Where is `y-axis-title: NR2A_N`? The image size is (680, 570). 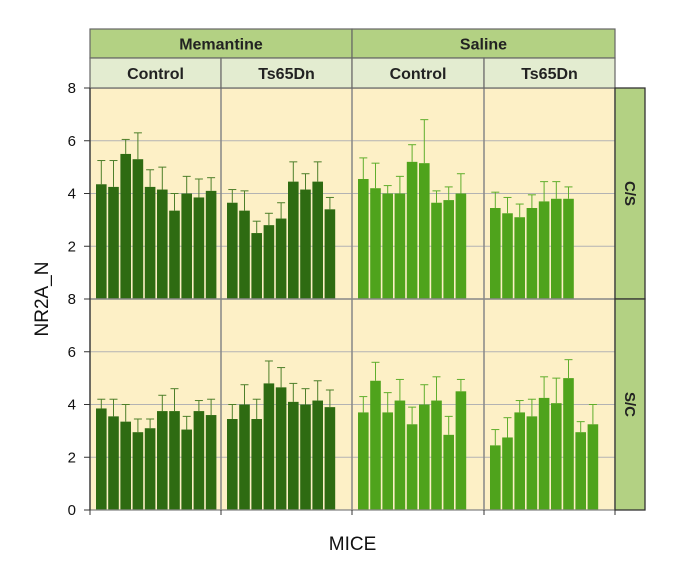
y-axis-title: NR2A_N is located at coordinates (42, 299).